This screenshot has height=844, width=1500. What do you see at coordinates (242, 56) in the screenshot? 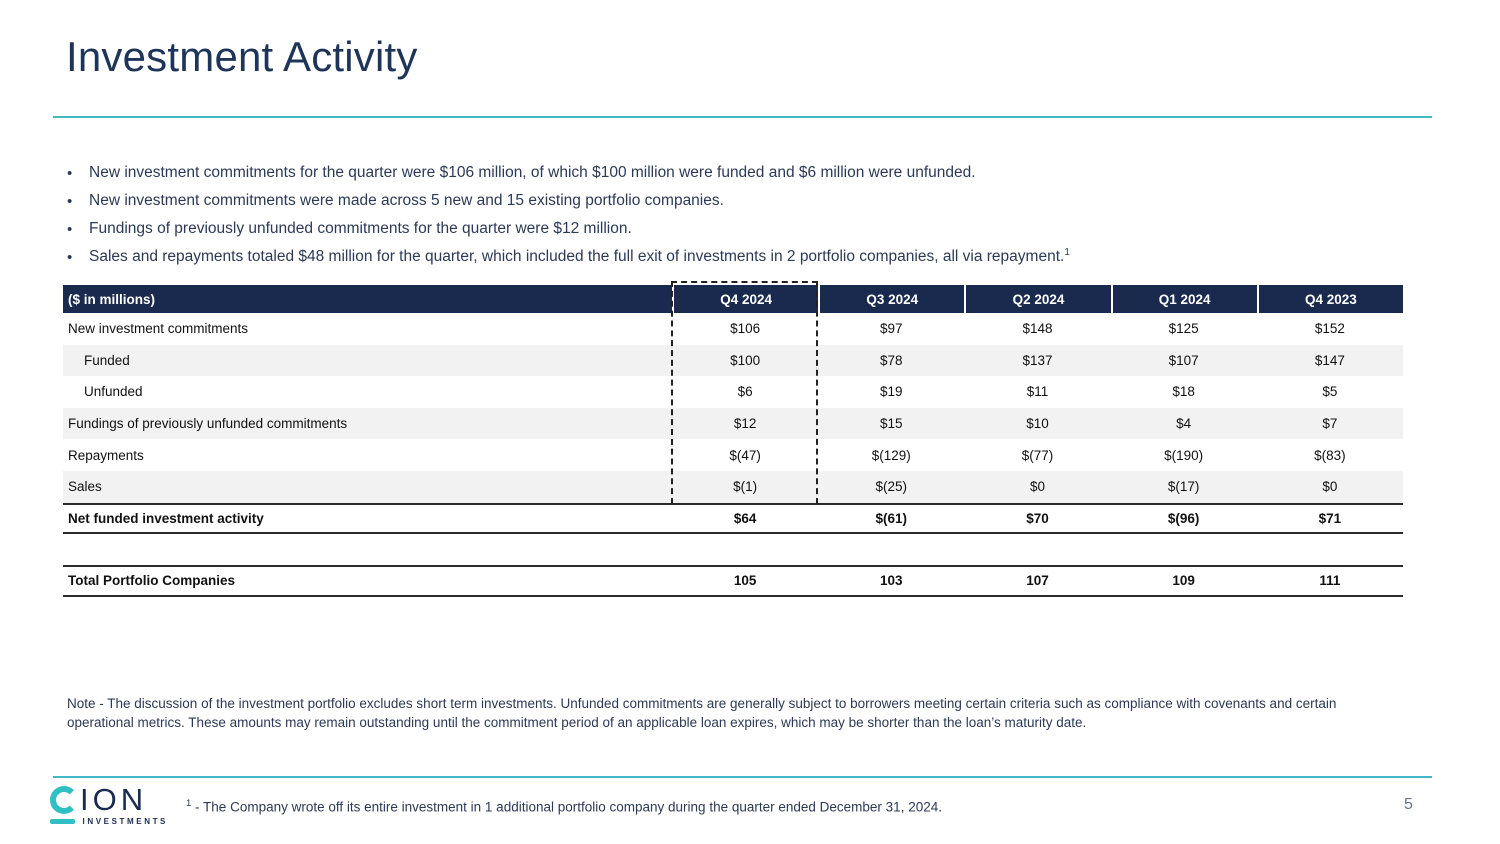
I see `page-title: Investment Activity` at bounding box center [242, 56].